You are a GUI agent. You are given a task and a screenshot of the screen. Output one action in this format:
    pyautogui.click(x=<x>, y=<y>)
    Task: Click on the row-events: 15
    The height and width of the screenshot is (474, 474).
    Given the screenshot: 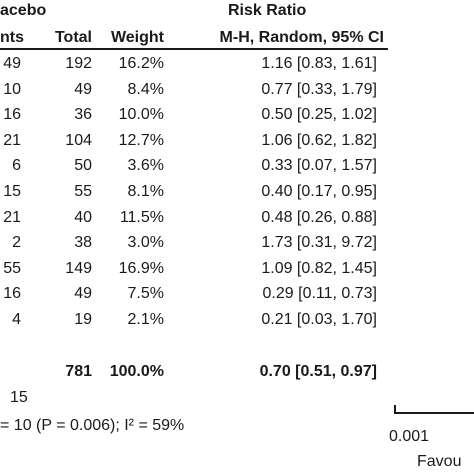 What is the action you would take?
    pyautogui.click(x=12, y=191)
    